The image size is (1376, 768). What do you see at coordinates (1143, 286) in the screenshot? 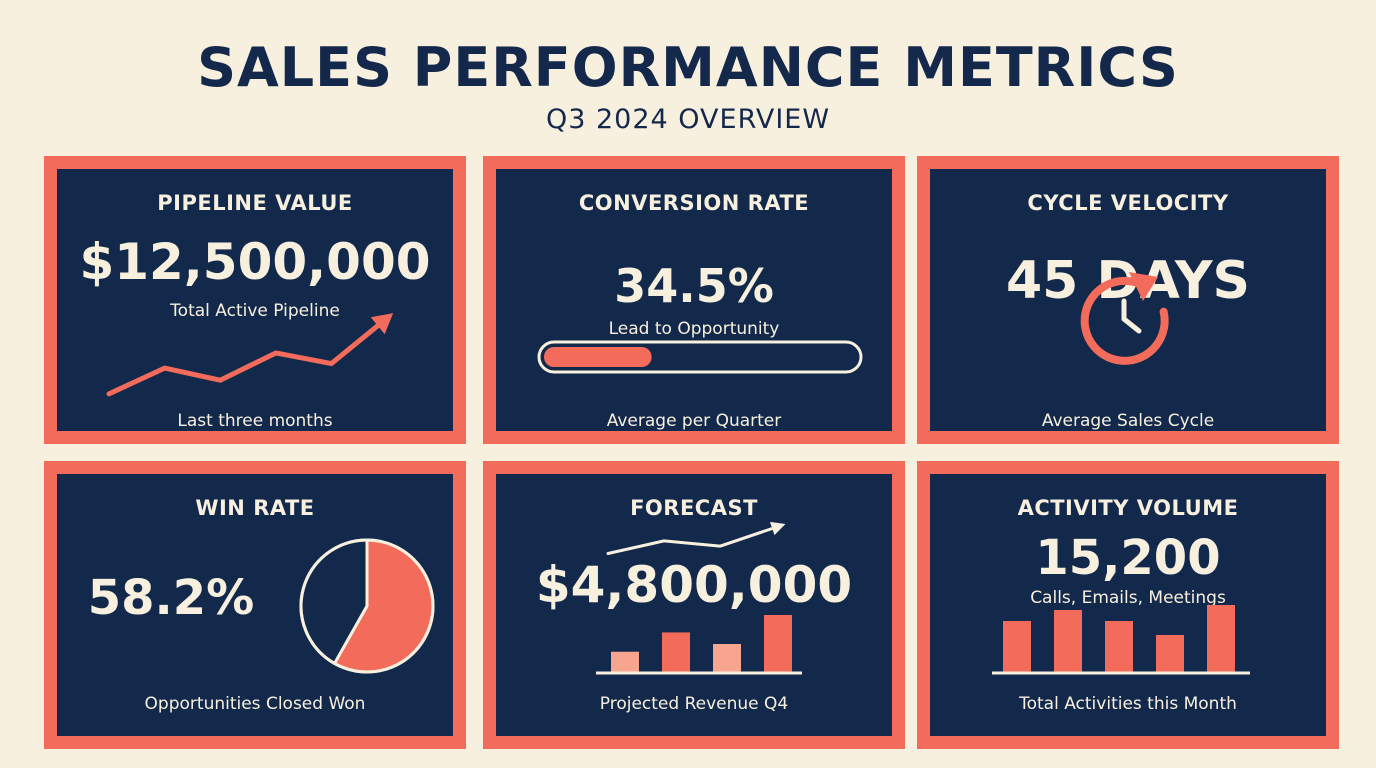
I see `clock-arrow-head` at bounding box center [1143, 286].